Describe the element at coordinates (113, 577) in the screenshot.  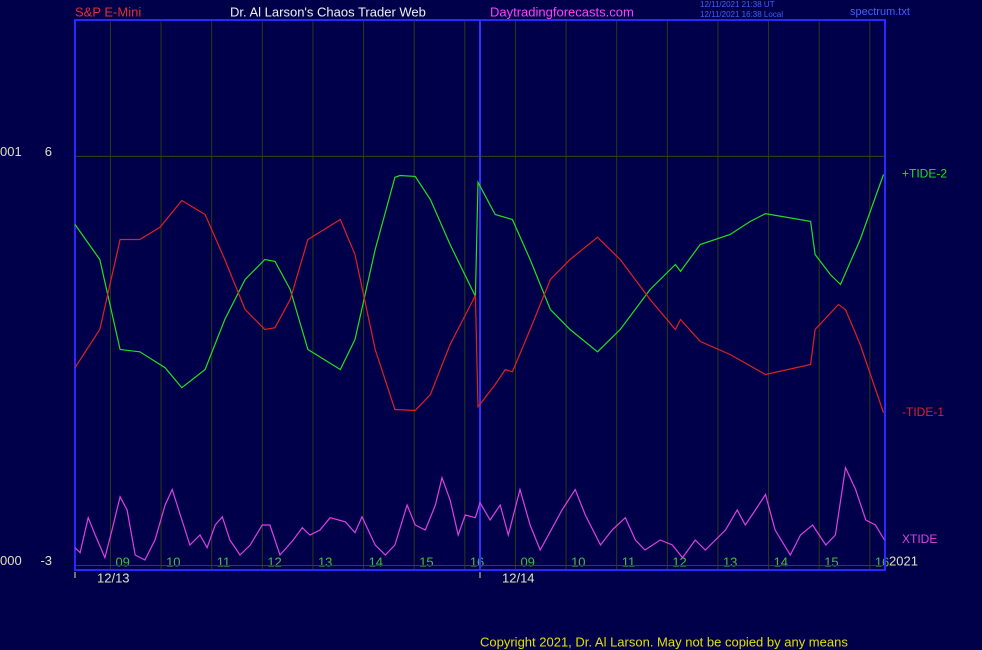
I see `day-label: 12/13` at that location.